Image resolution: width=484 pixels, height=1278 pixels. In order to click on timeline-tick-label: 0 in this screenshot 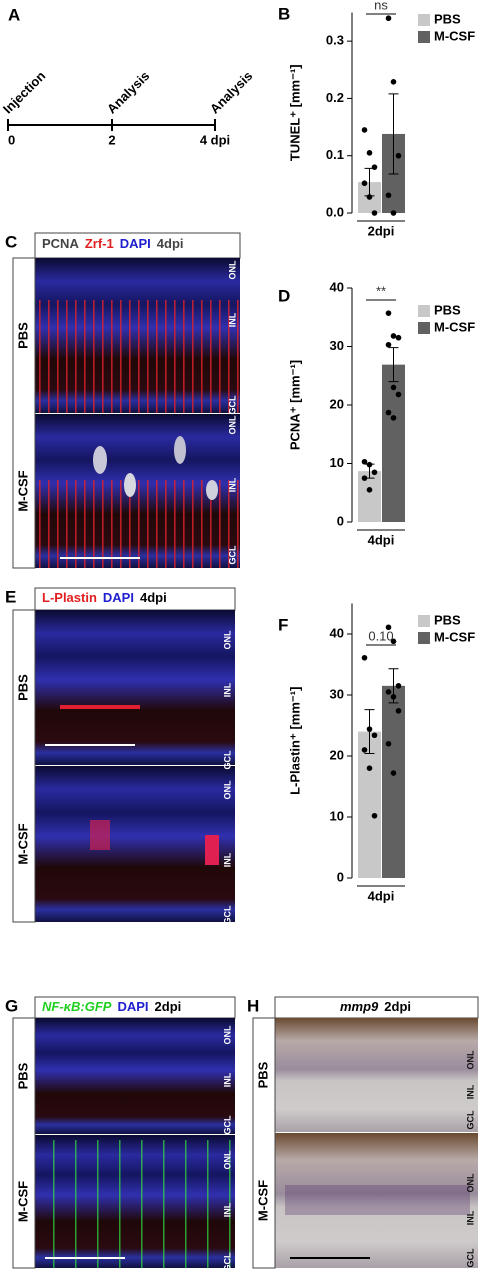, I will do `click(11, 139)`.